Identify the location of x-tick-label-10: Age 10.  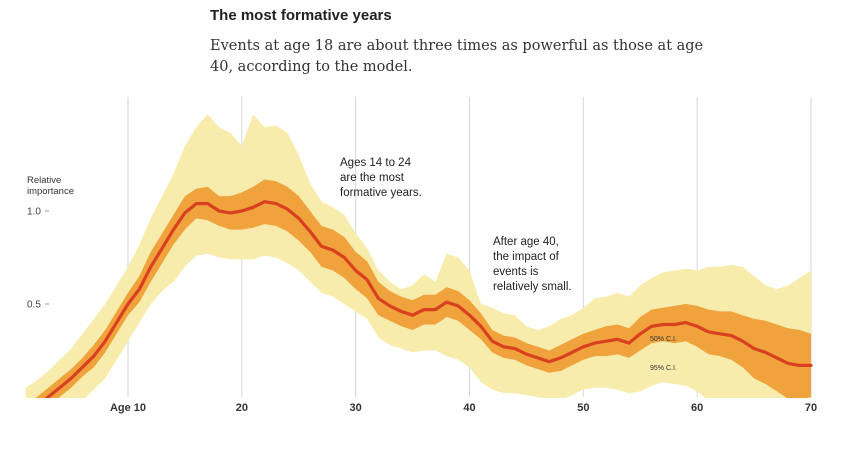
(128, 408).